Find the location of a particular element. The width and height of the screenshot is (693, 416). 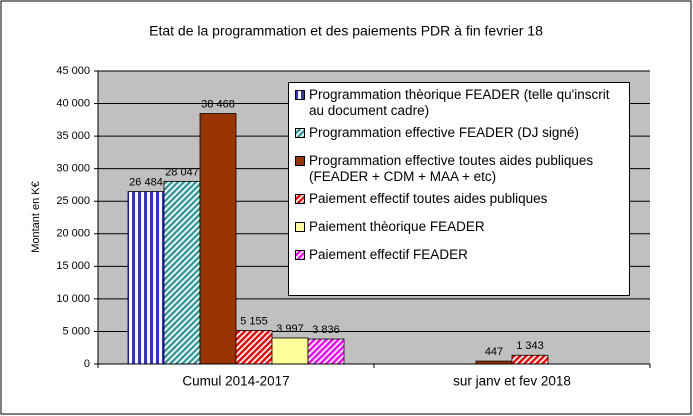

y-tick-label: 0 is located at coordinates (87, 364).